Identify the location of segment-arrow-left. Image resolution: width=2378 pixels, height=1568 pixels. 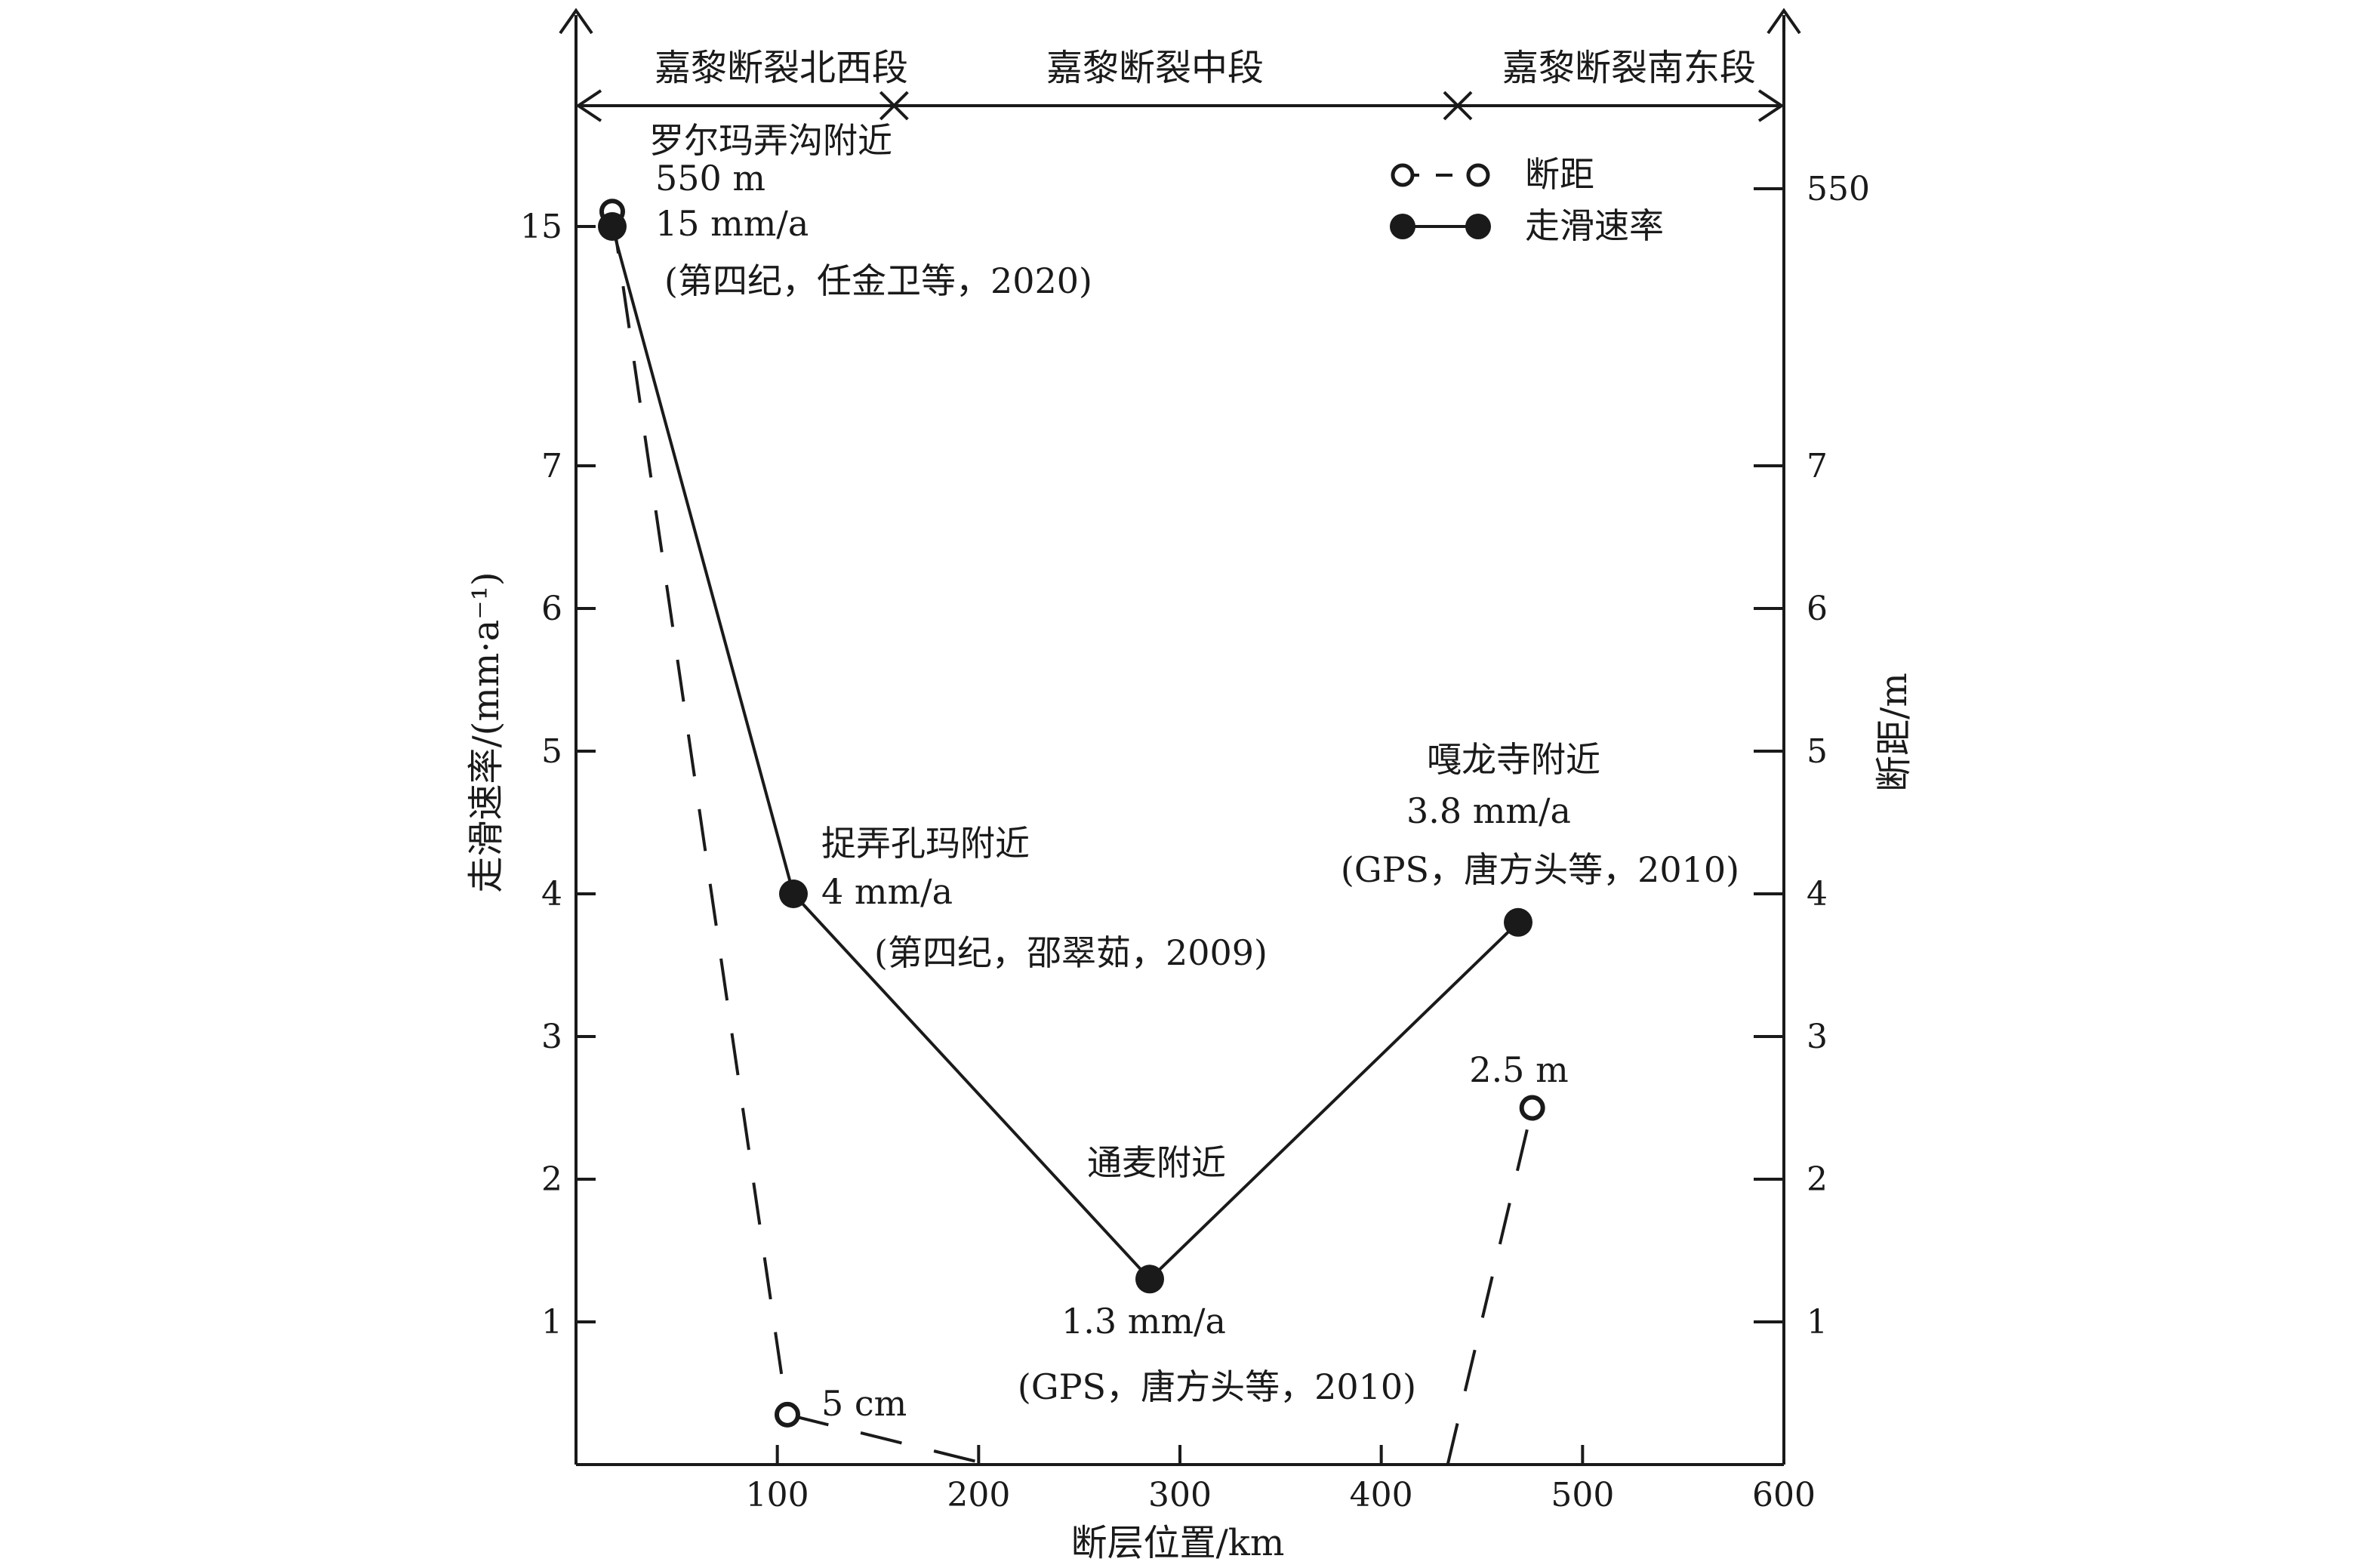
(588, 105).